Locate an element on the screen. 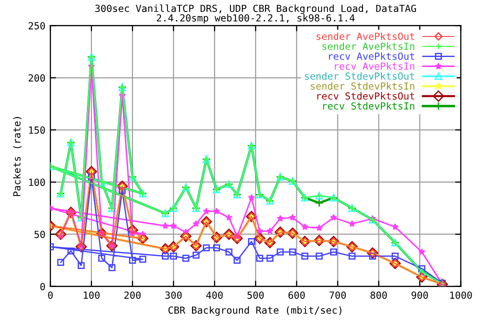 This screenshot has height=320, width=480. y-tick-label: 150 is located at coordinates (37, 130).